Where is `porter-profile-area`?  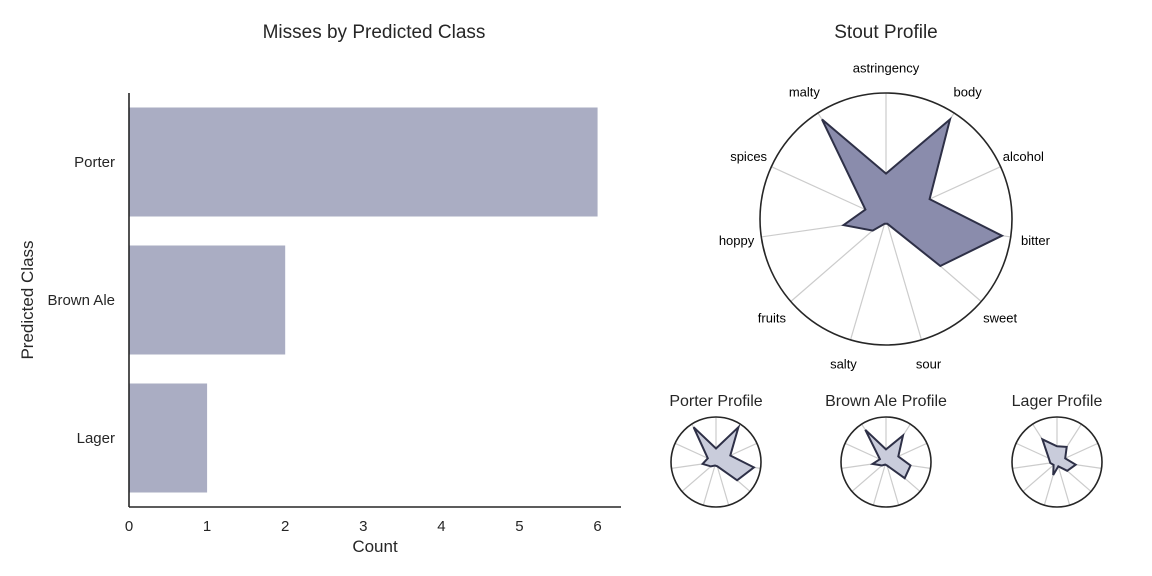 porter-profile-area is located at coordinates (724, 452).